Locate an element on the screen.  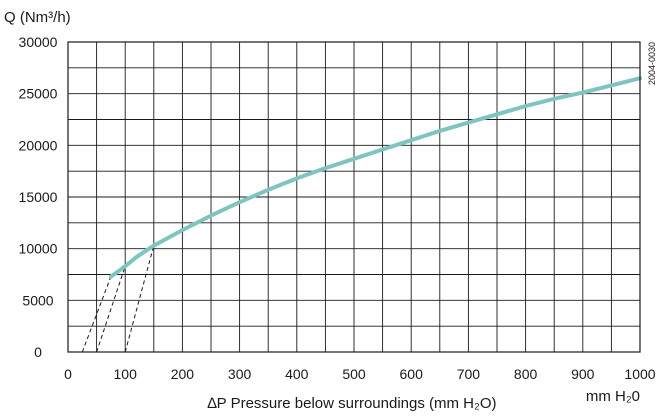
x-tick-labels: 0 100 200 300 400 500 600 700 800 900 1000 is located at coordinates (360, 374).